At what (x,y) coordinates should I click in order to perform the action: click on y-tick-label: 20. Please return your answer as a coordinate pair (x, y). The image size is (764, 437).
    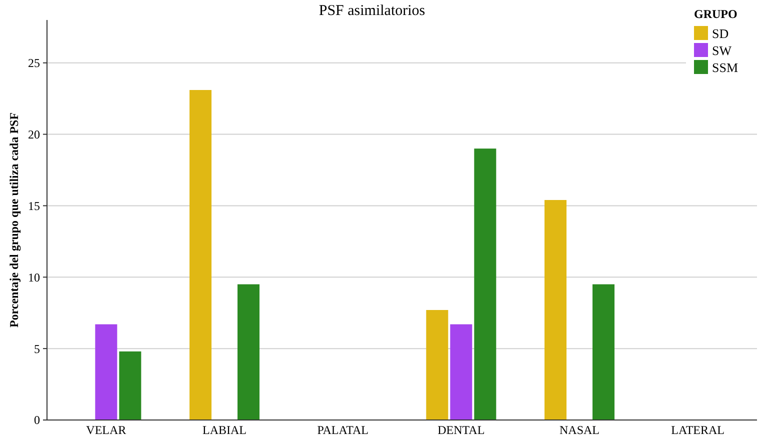
    Looking at the image, I should click on (34, 134).